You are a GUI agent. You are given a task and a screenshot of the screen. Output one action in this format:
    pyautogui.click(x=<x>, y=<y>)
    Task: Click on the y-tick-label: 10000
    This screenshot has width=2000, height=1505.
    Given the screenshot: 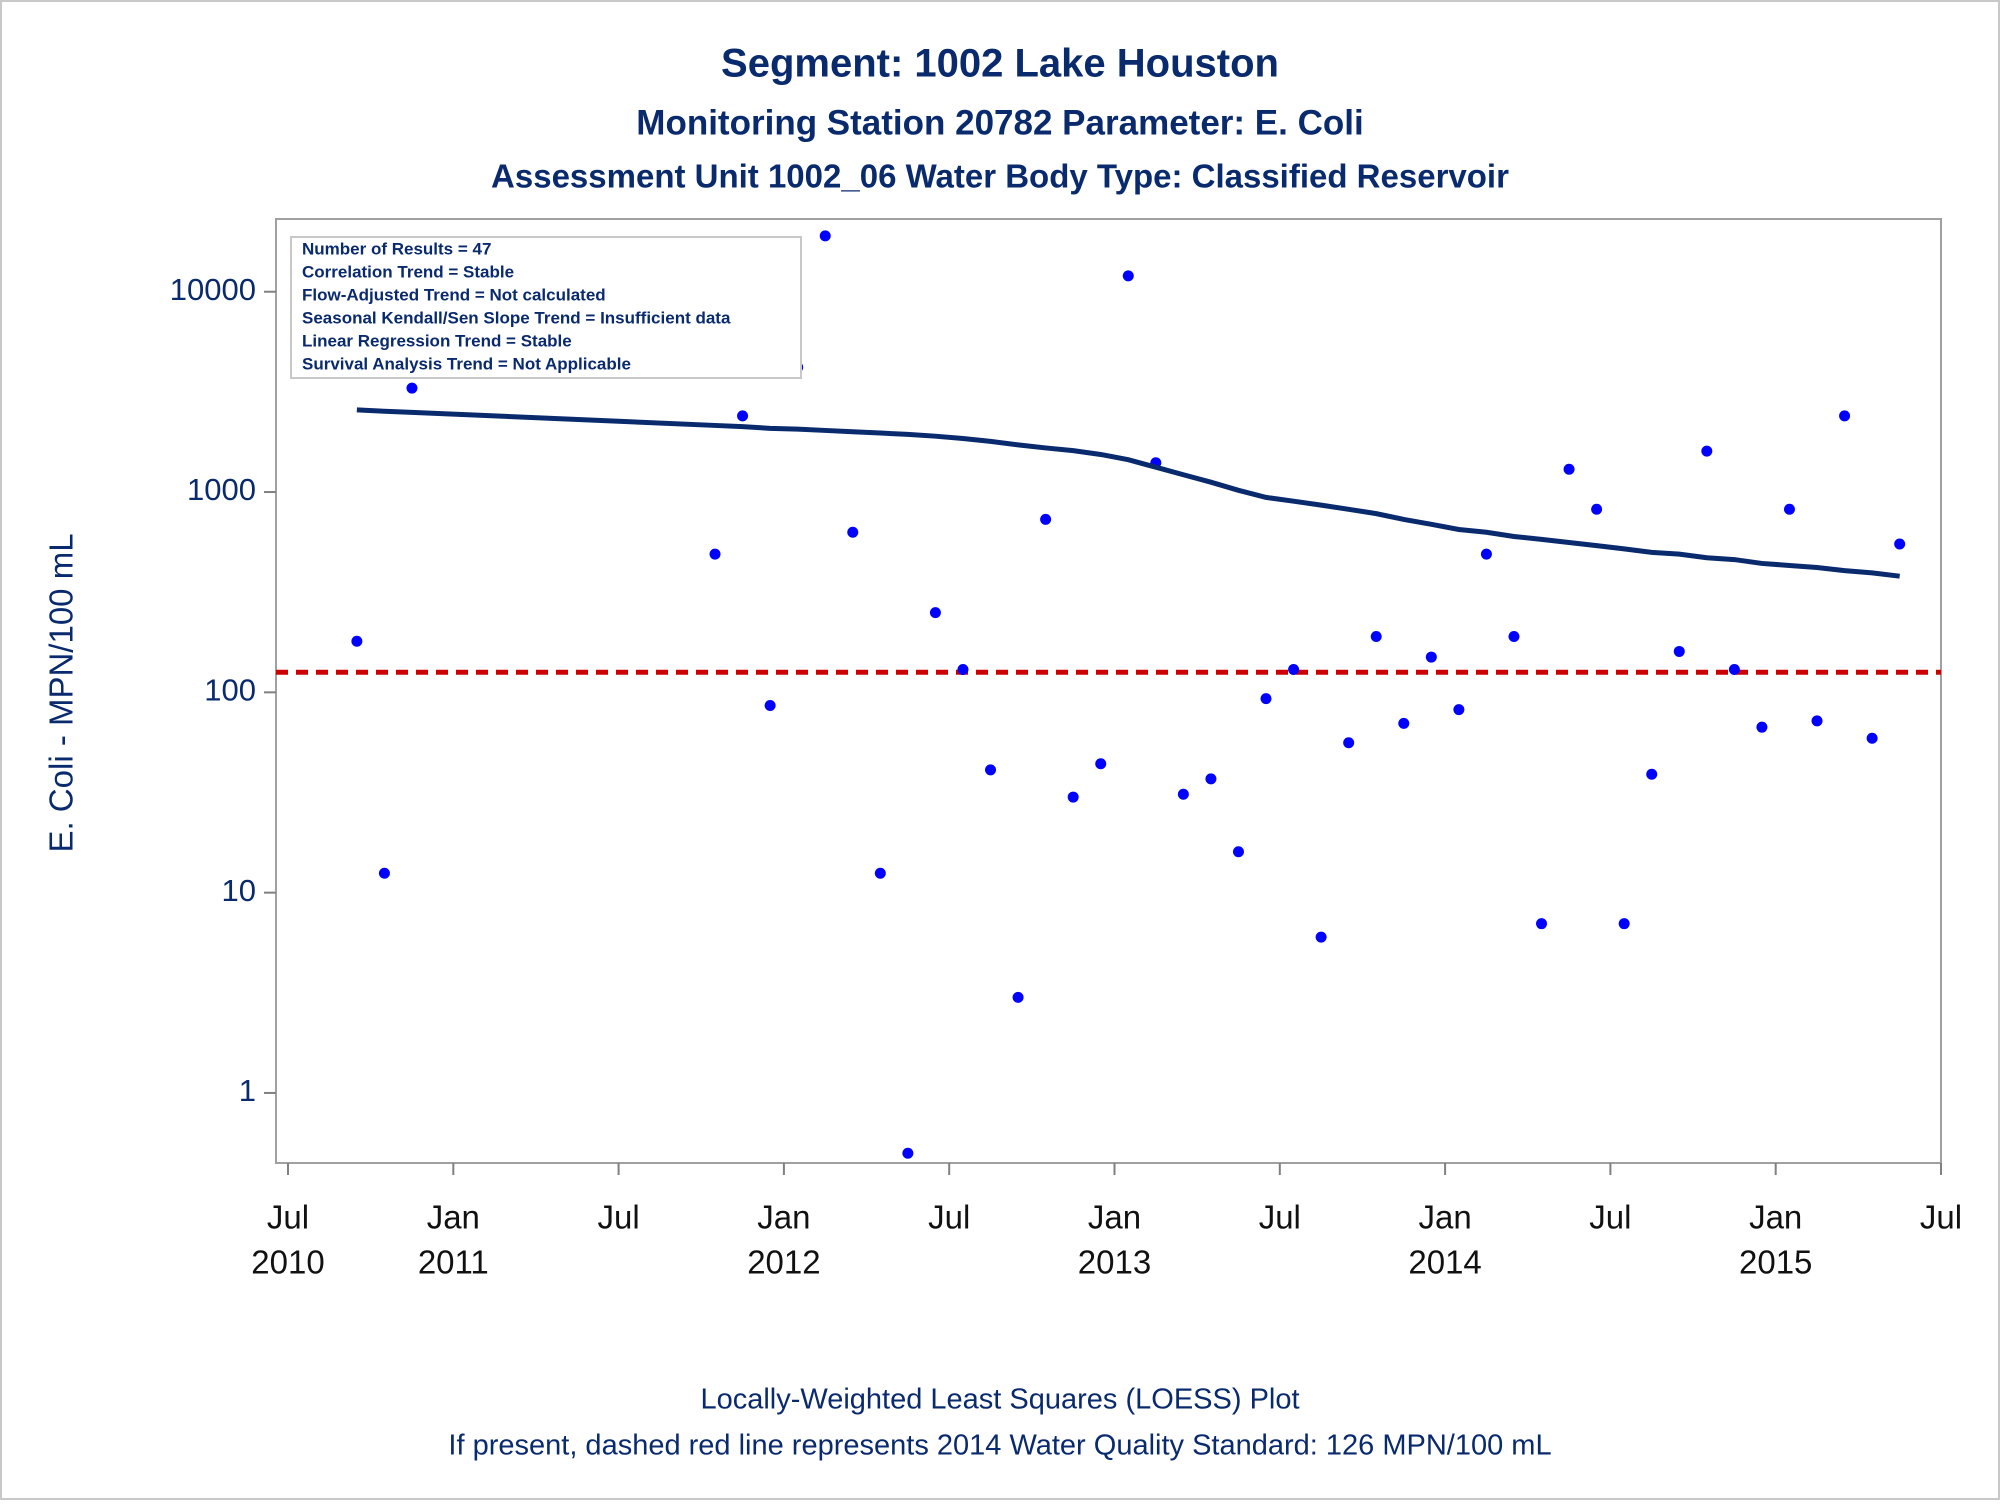 What is the action you would take?
    pyautogui.click(x=213, y=289)
    